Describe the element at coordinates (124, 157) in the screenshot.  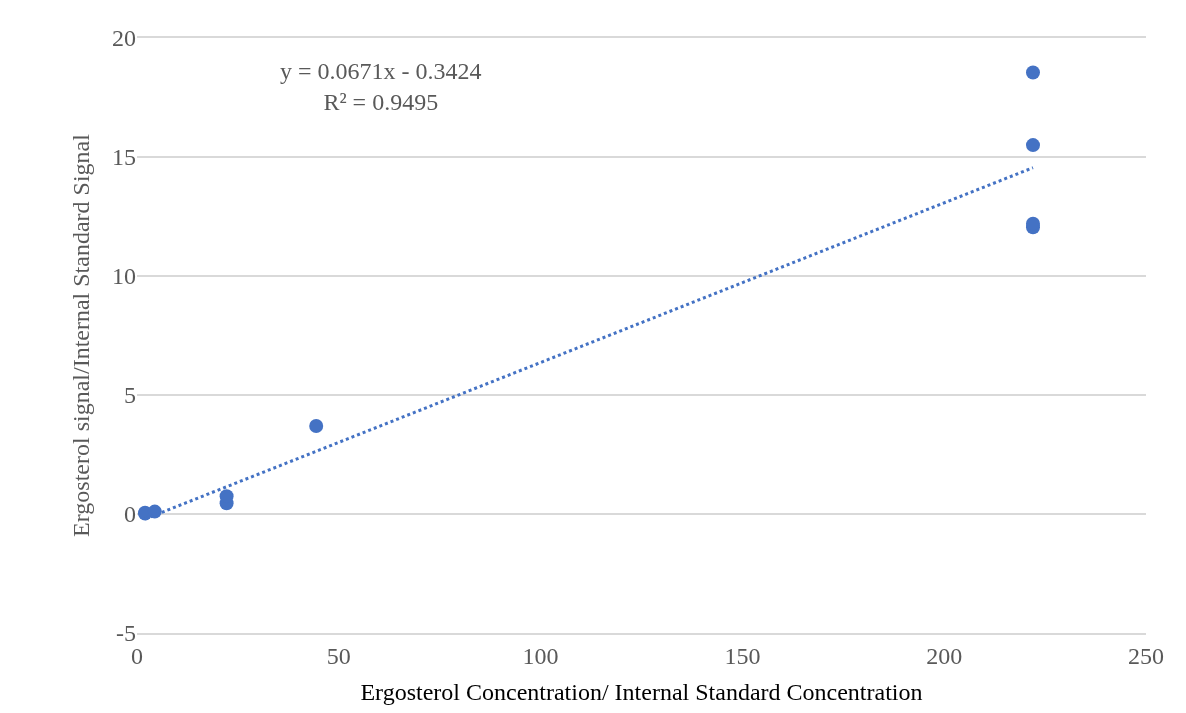
I see `y-tick-label: 15` at that location.